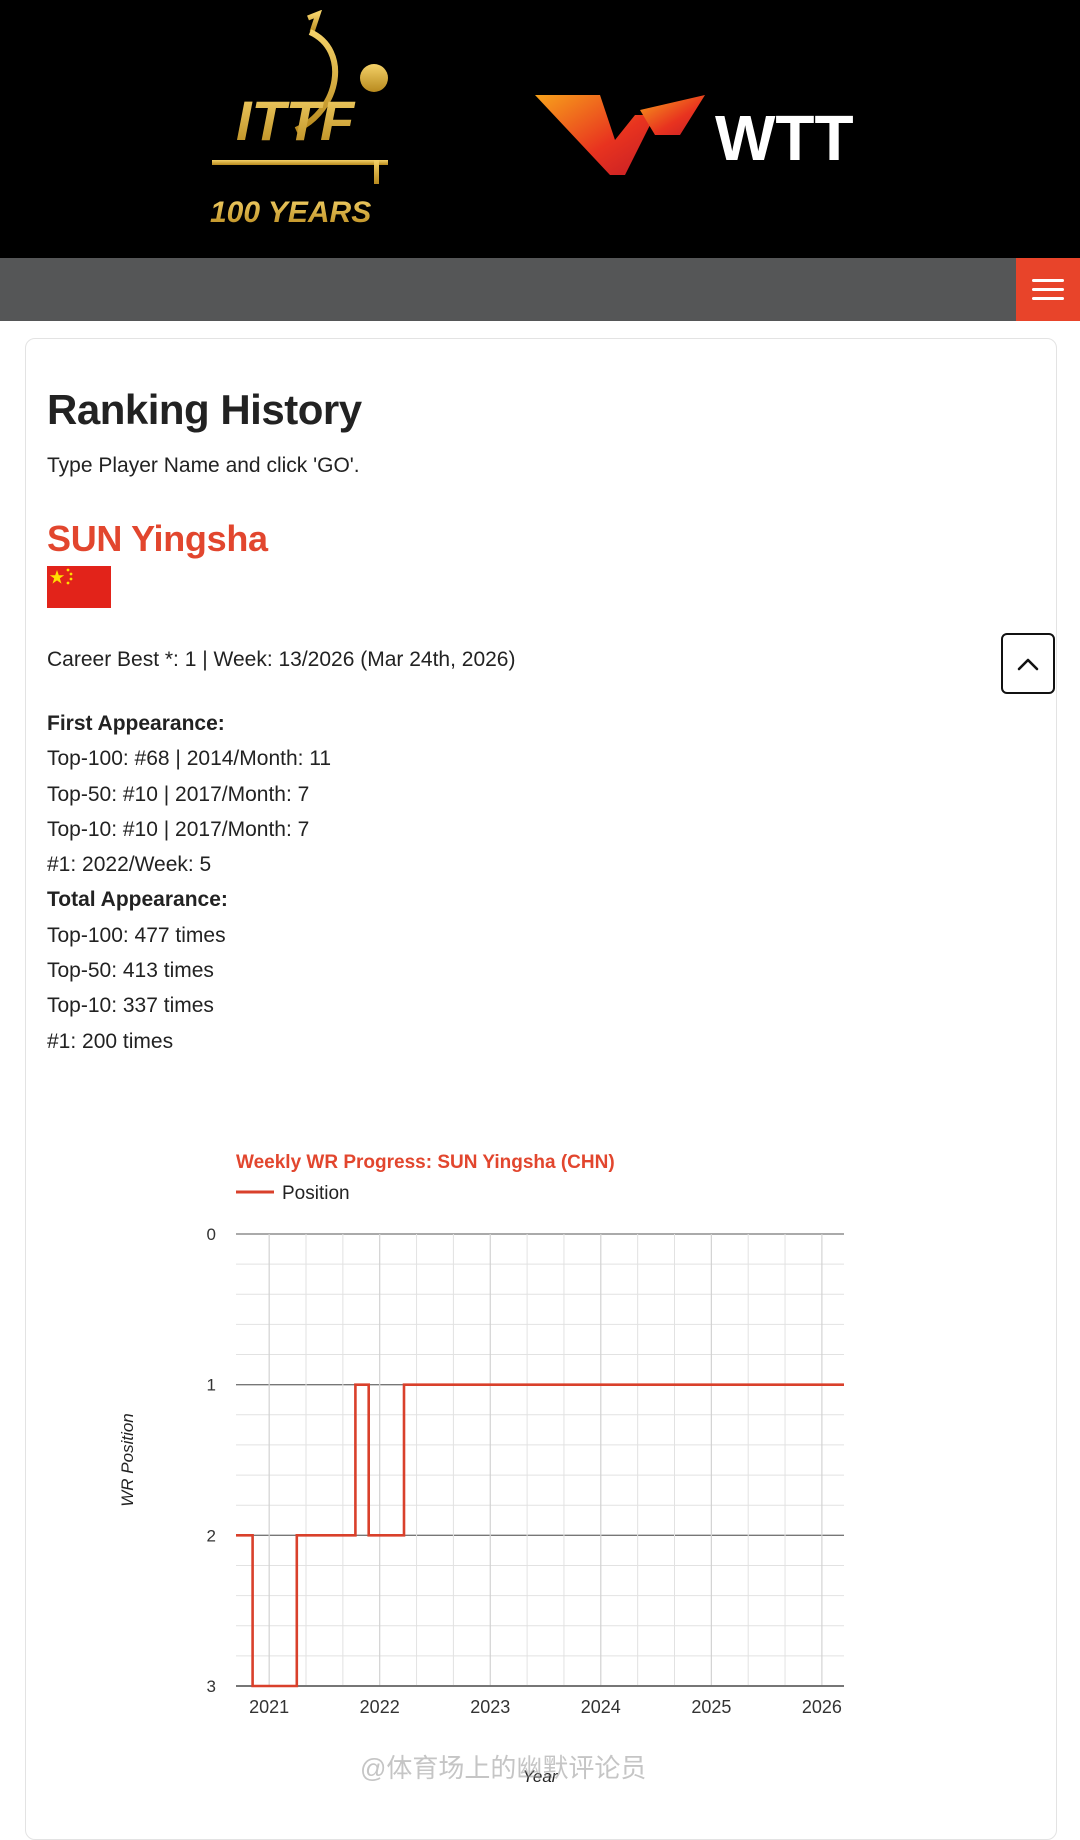 This screenshot has height=1840, width=1080. Describe the element at coordinates (540, 289) in the screenshot. I see `nav-bar` at that location.